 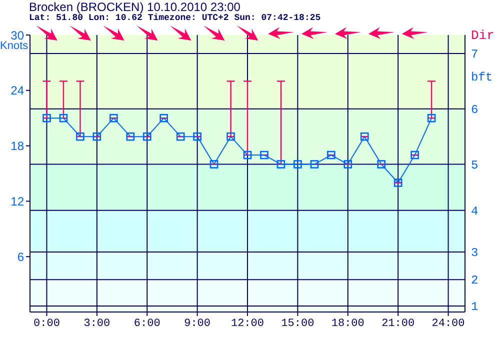 I want to click on text: Dir, so click(x=482, y=35).